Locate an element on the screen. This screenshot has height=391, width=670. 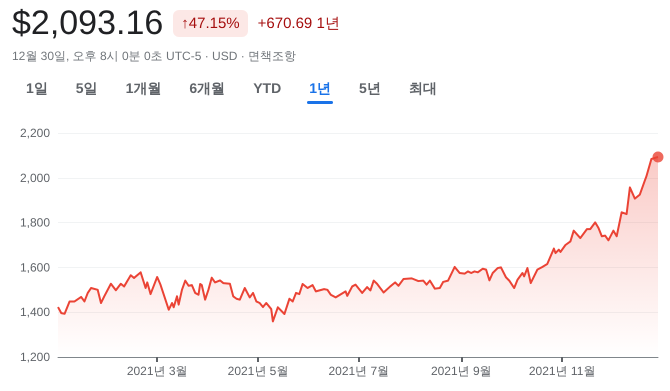
text: 6개월 is located at coordinates (207, 89).